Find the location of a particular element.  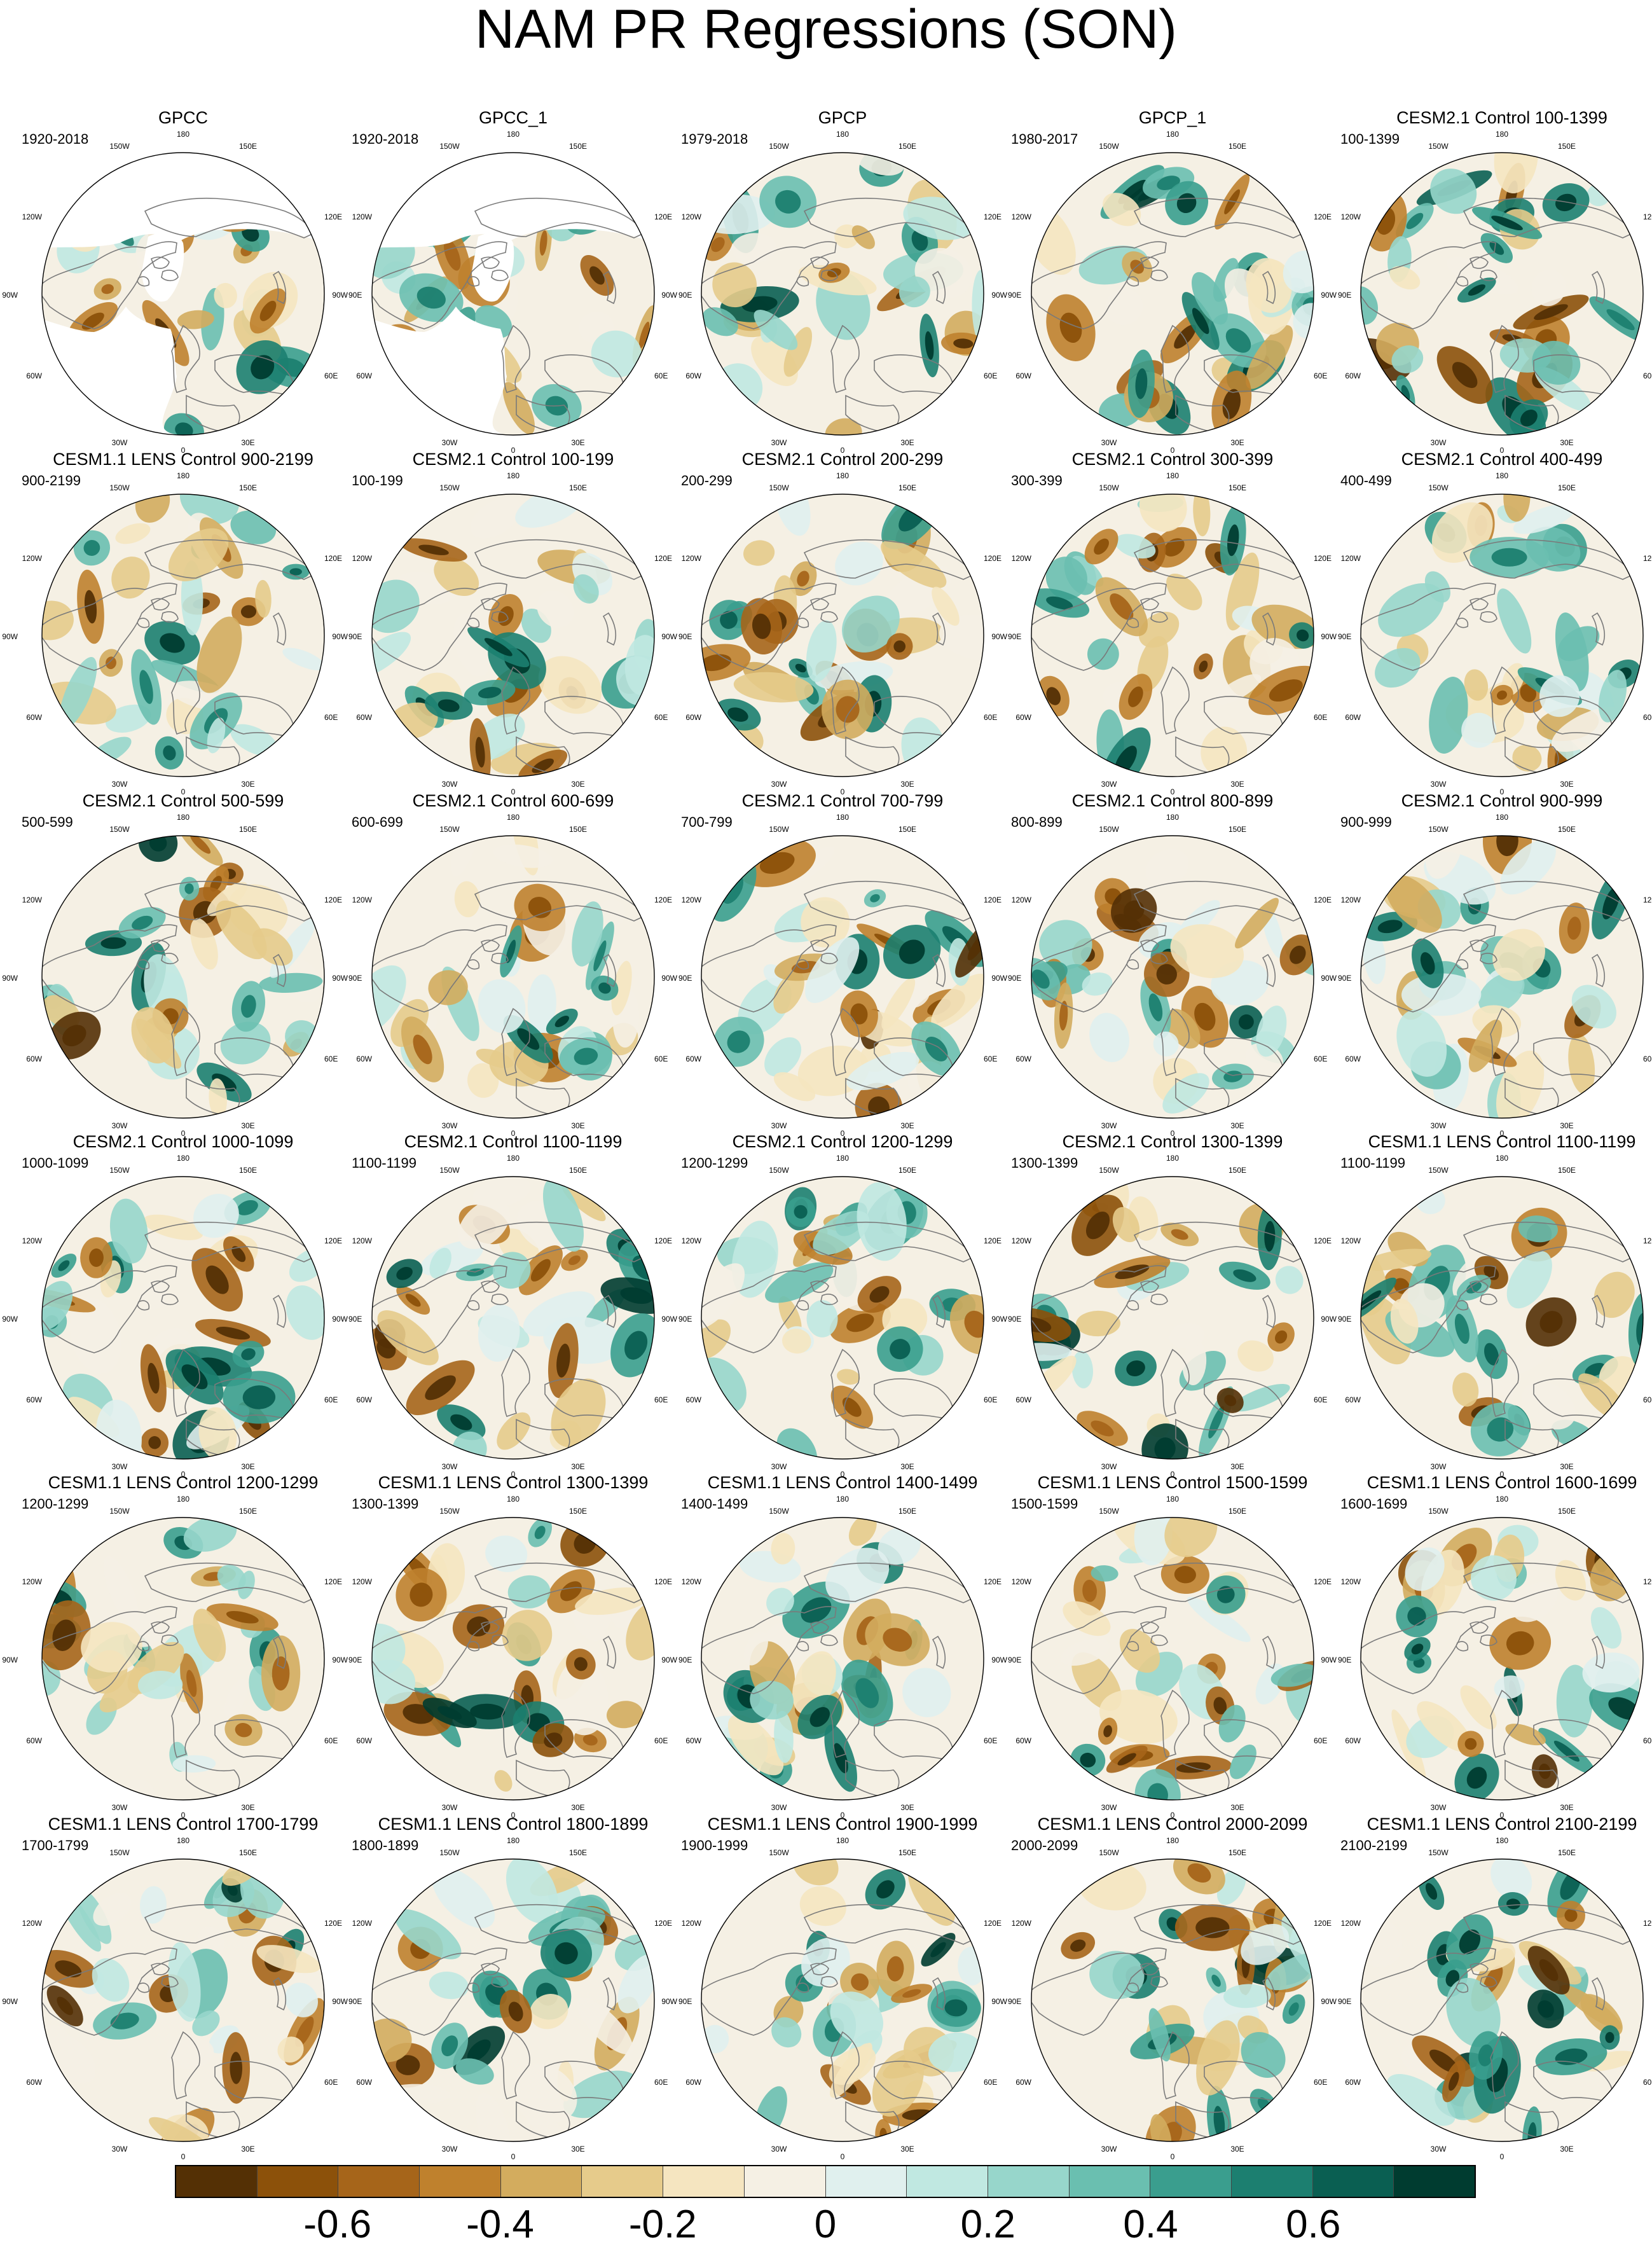

panel-title: CESM1.1 LENS Control 2000-2099 is located at coordinates (1172, 1824).